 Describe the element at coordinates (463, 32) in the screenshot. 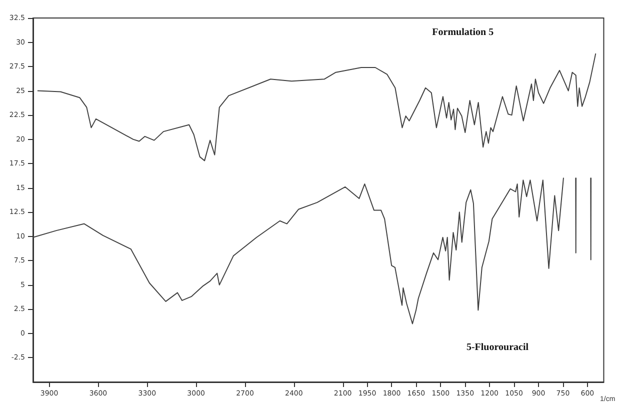

I see `annotation: Formulation 5` at that location.